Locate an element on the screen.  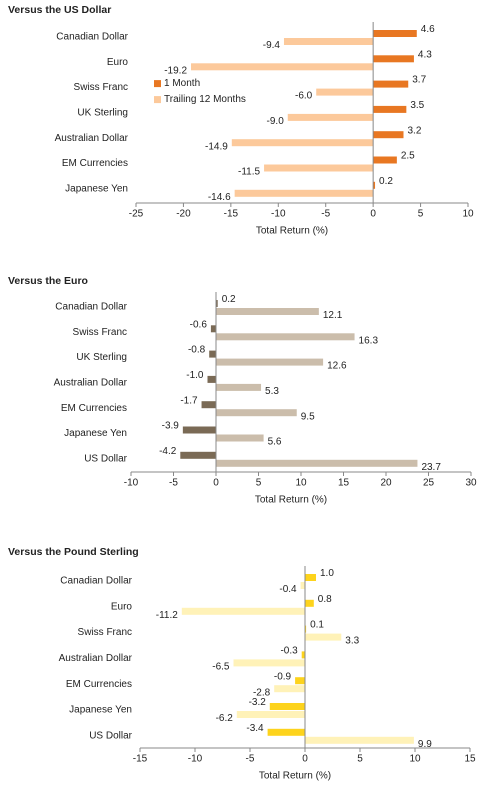
value-label: -0.9 is located at coordinates (283, 676).